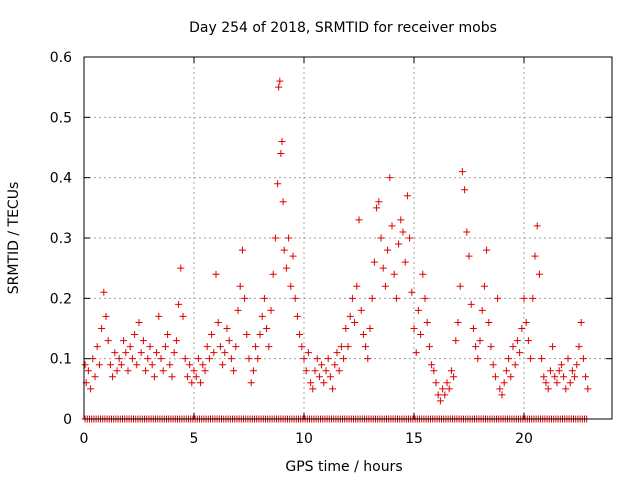 The image size is (640, 480). I want to click on y-axis-label: SRMTID / TECUs, so click(14, 238).